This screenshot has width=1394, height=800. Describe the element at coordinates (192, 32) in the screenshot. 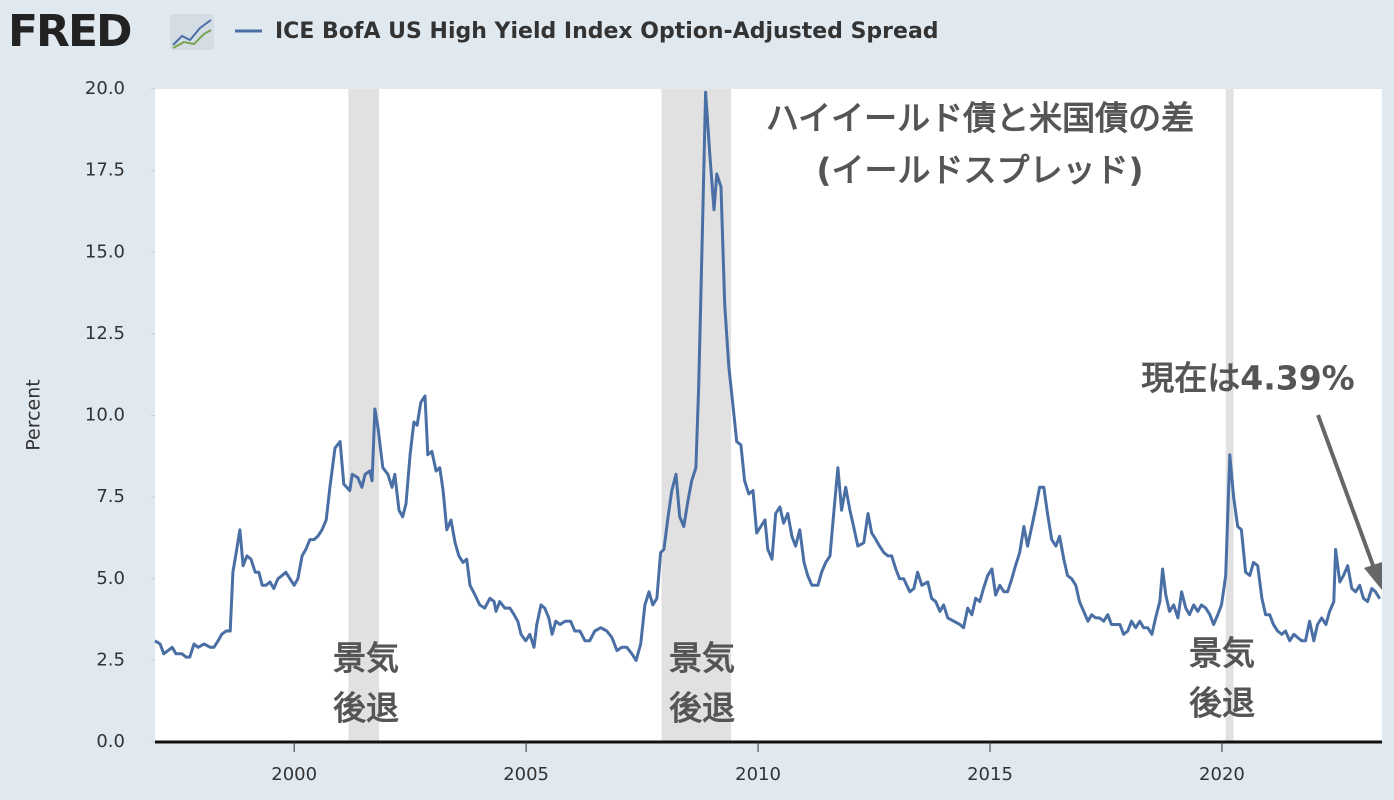

I see `logo-icon` at that location.